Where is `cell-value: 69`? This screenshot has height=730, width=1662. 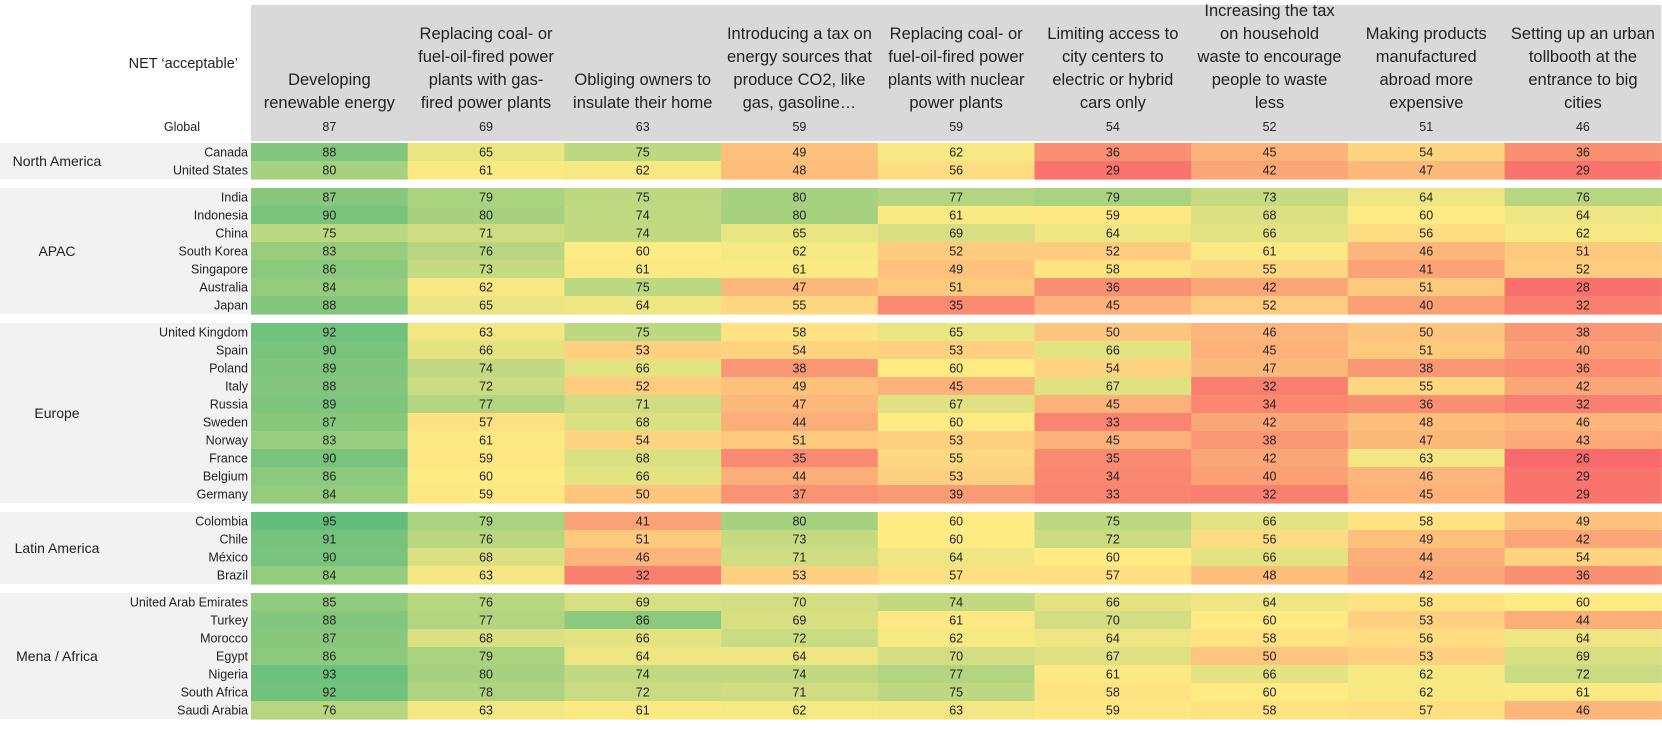 cell-value: 69 is located at coordinates (643, 603).